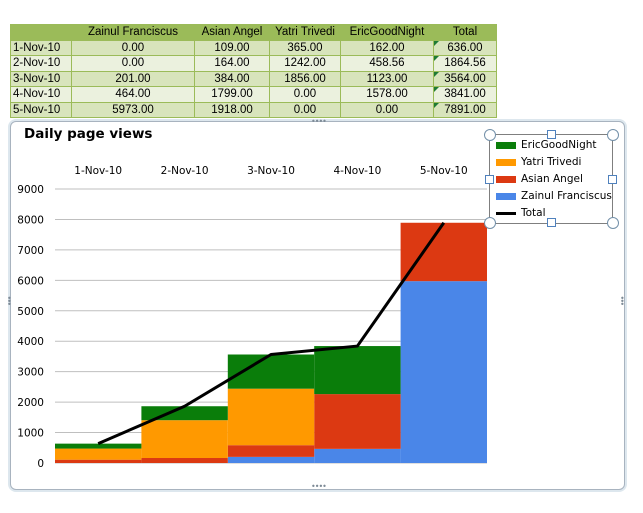 The width and height of the screenshot is (643, 513). What do you see at coordinates (98, 171) in the screenshot?
I see `x-tick-label: 1-Nov-10` at bounding box center [98, 171].